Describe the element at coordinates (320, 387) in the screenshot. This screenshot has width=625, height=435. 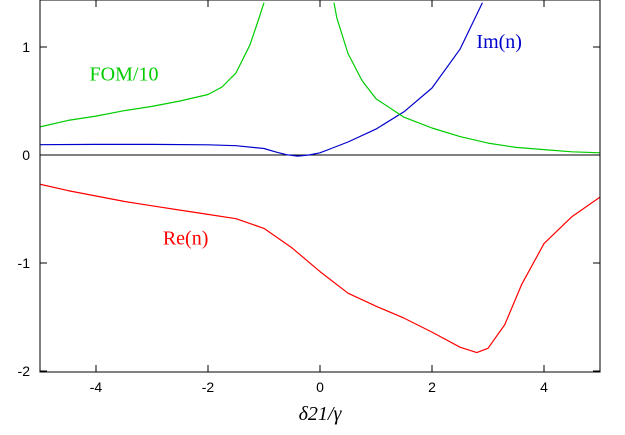
I see `x-tick-label: 0` at that location.